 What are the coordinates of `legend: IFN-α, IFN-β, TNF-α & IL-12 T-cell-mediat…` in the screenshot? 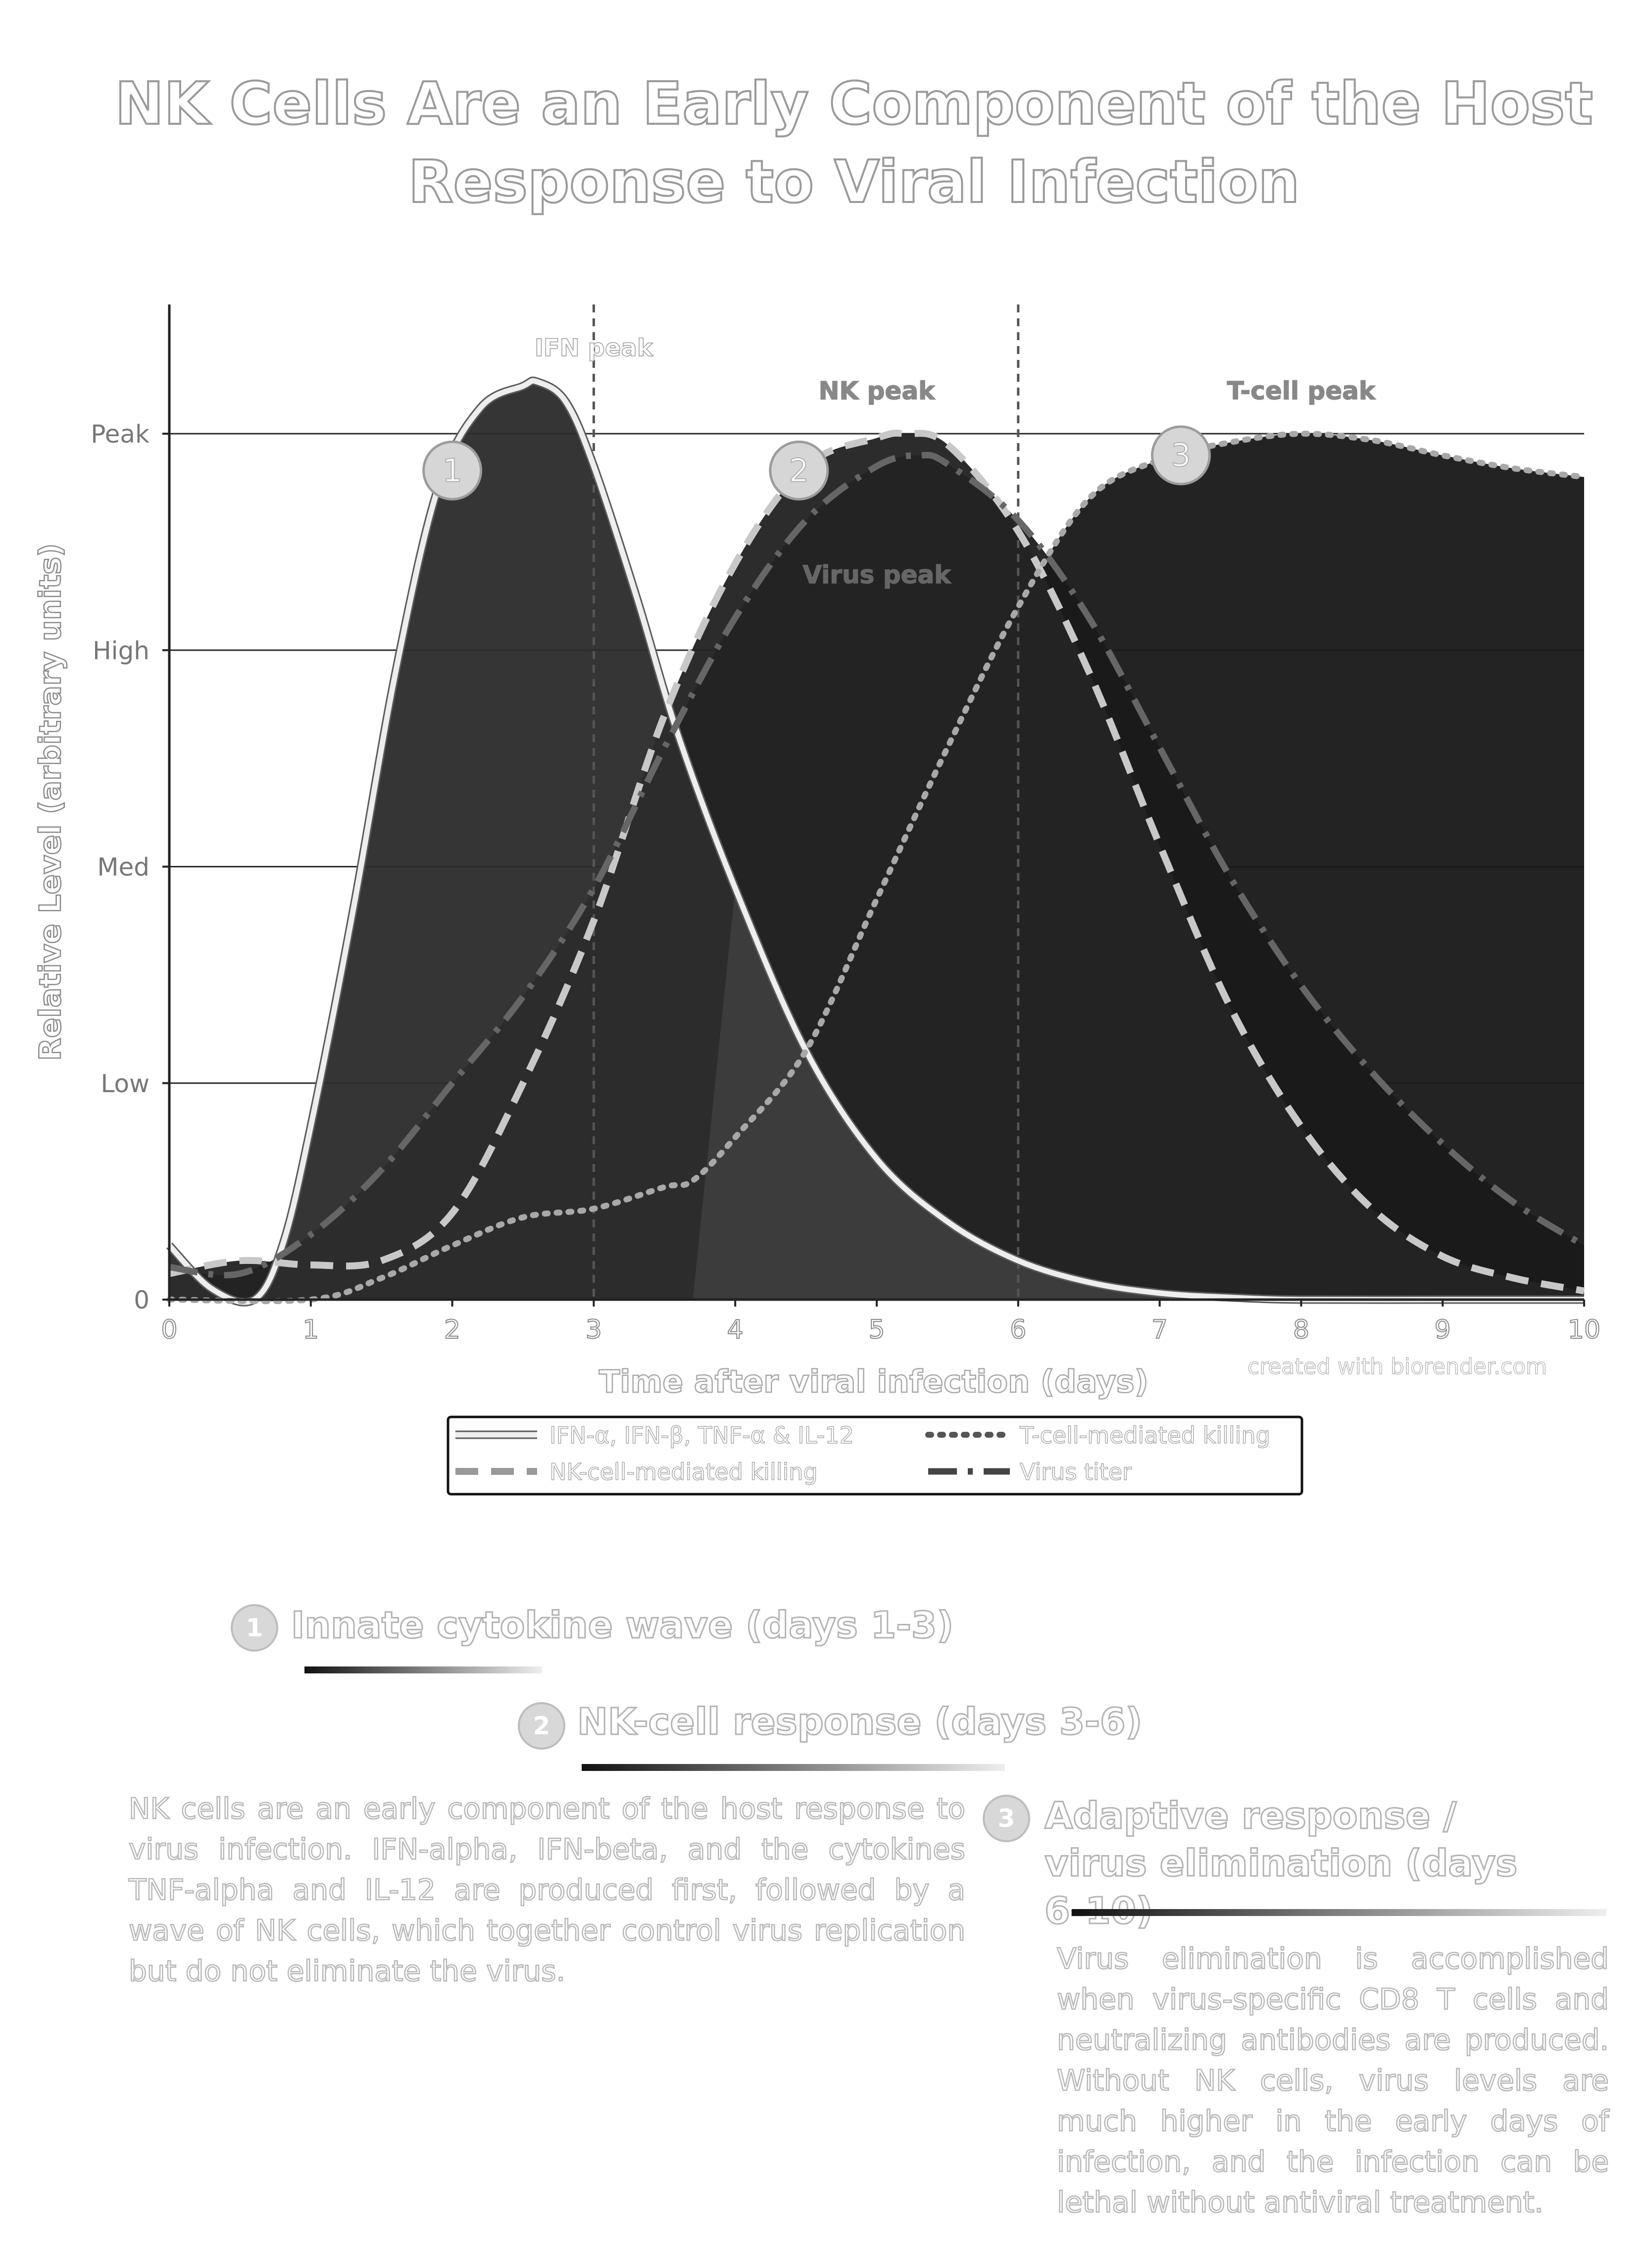 It's located at (875, 1455).